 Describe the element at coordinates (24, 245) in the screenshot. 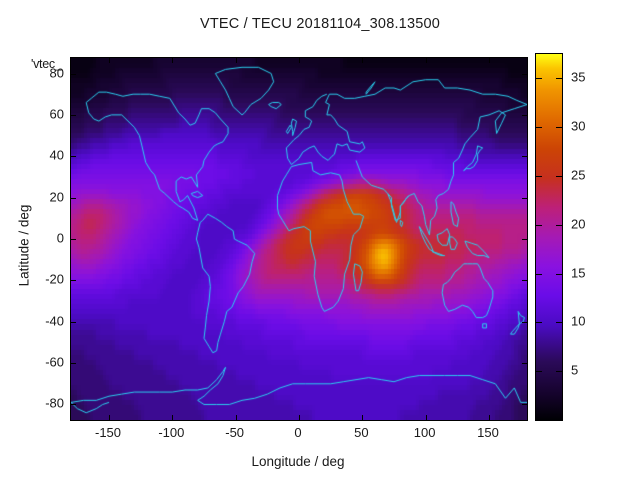

I see `y-axis-label: Latitude / deg` at that location.